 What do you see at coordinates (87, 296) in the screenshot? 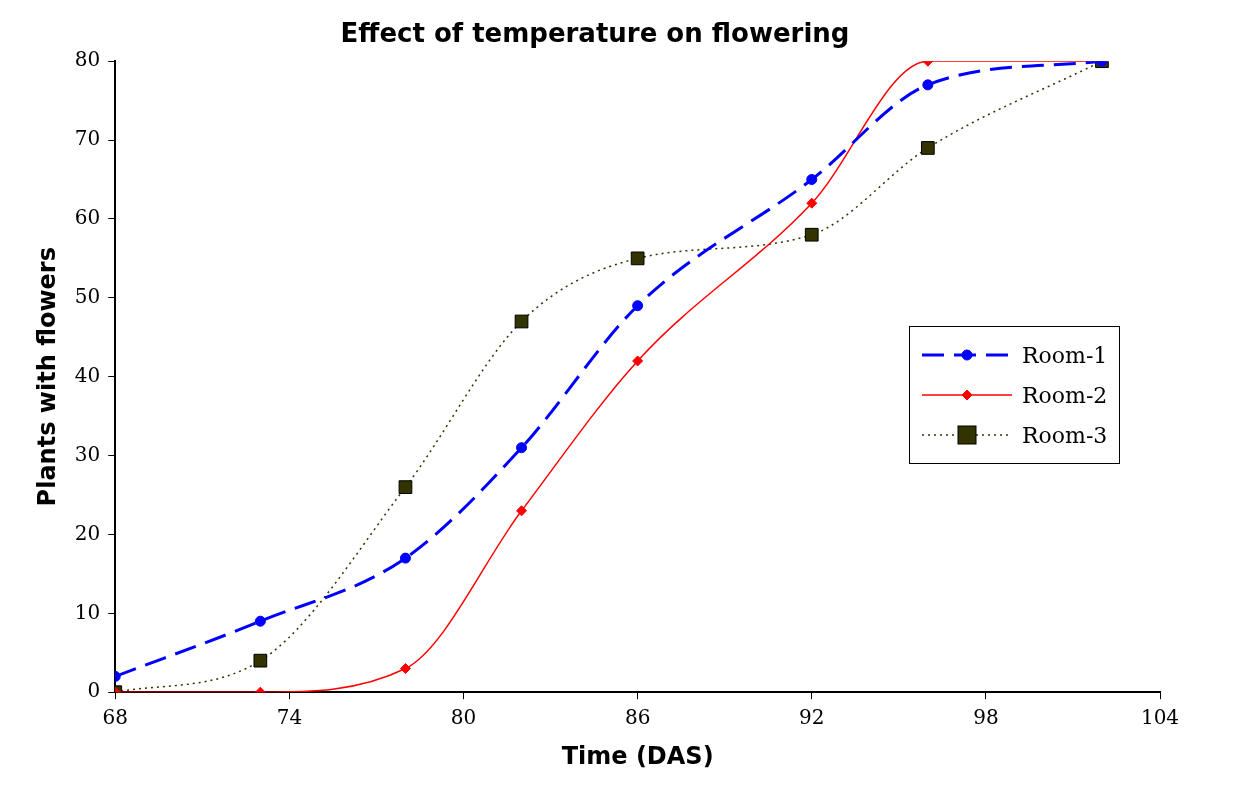
I see `y-tick-label: 50` at bounding box center [87, 296].